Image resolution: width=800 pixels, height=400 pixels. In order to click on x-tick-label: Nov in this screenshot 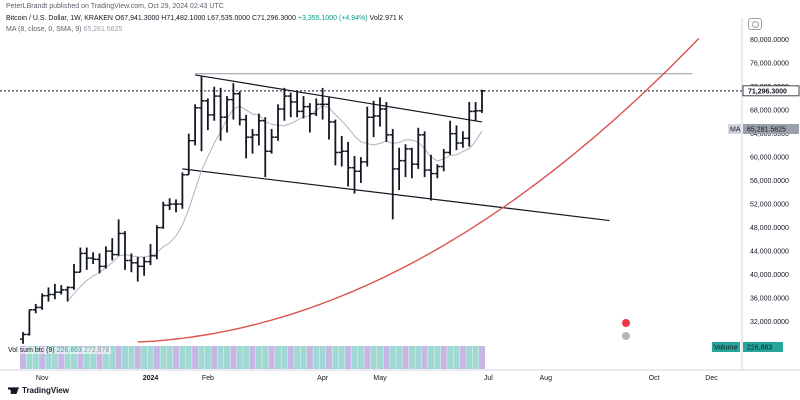, I will do `click(42, 378)`.